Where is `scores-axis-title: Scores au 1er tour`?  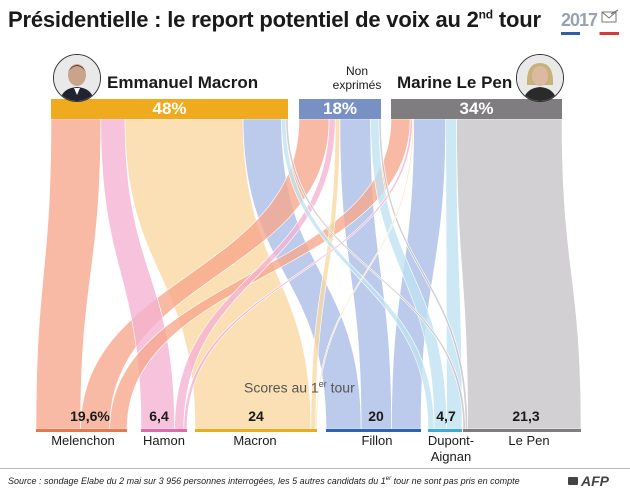
scores-axis-title: Scores au 1er tour is located at coordinates (299, 387).